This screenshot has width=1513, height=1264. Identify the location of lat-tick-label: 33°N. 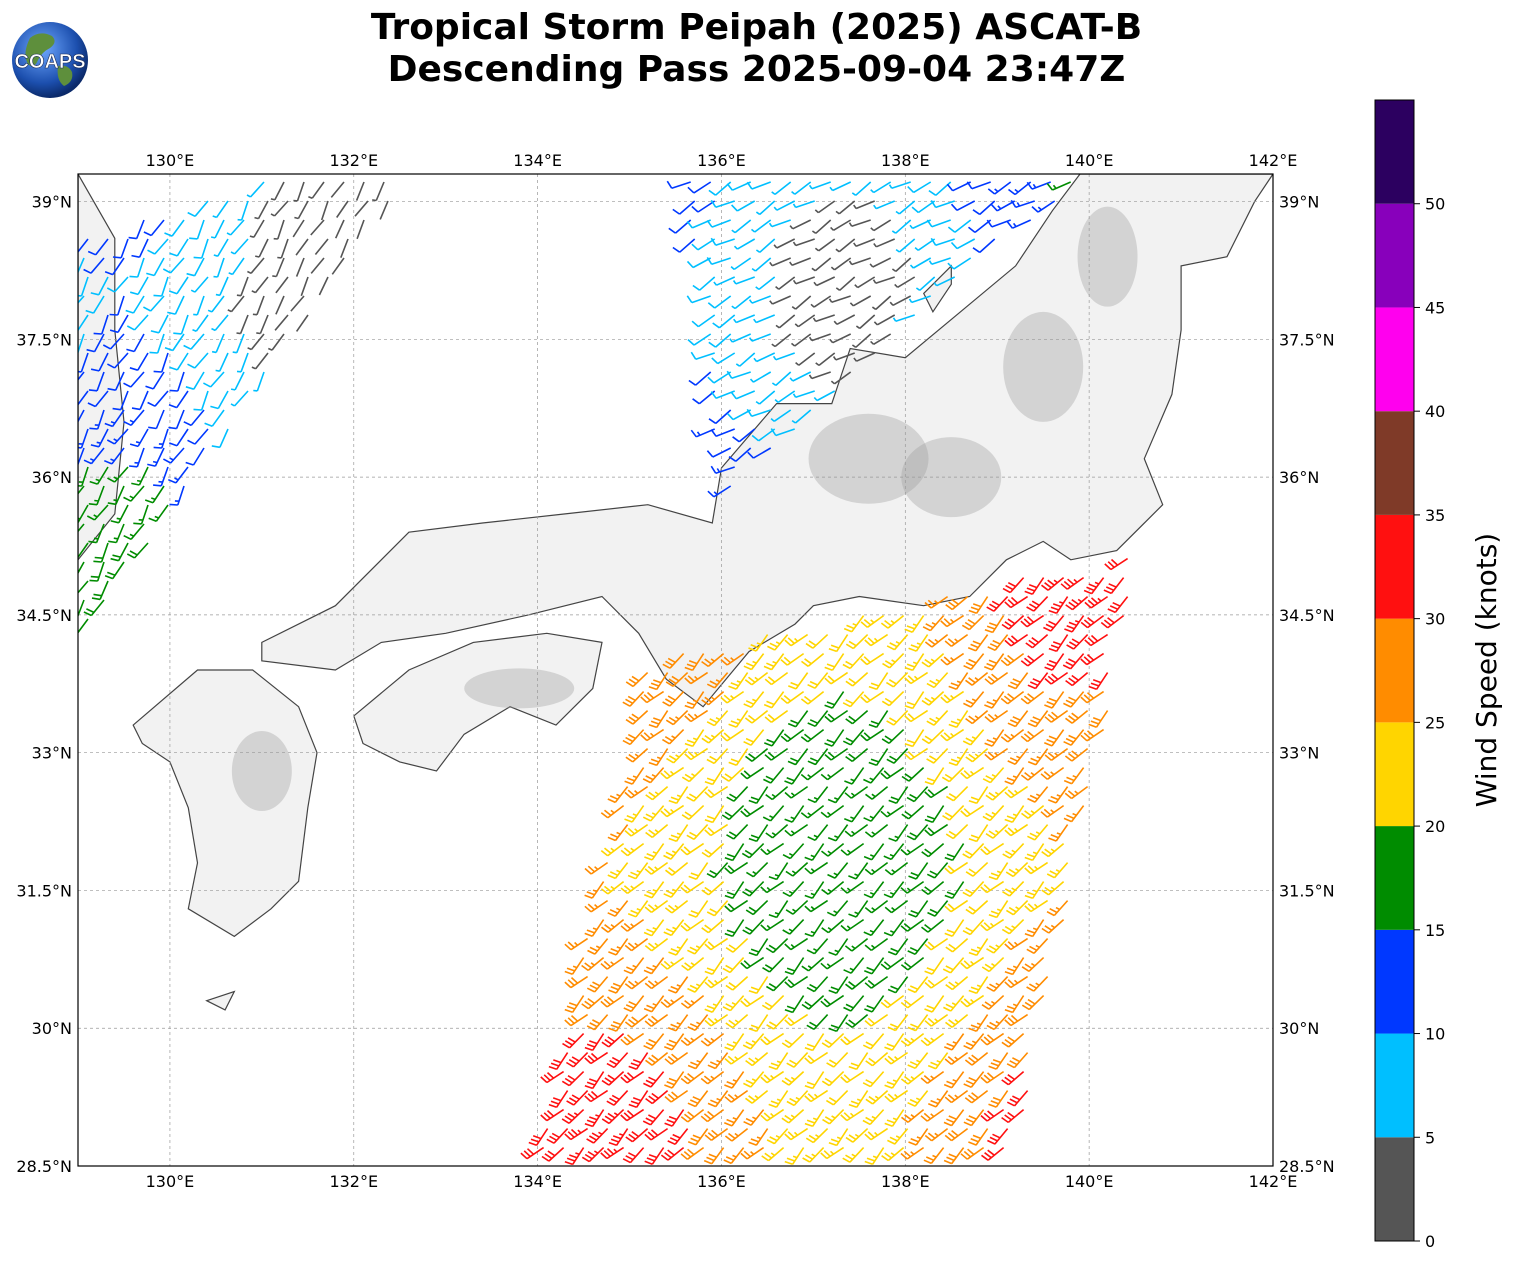
(52, 753).